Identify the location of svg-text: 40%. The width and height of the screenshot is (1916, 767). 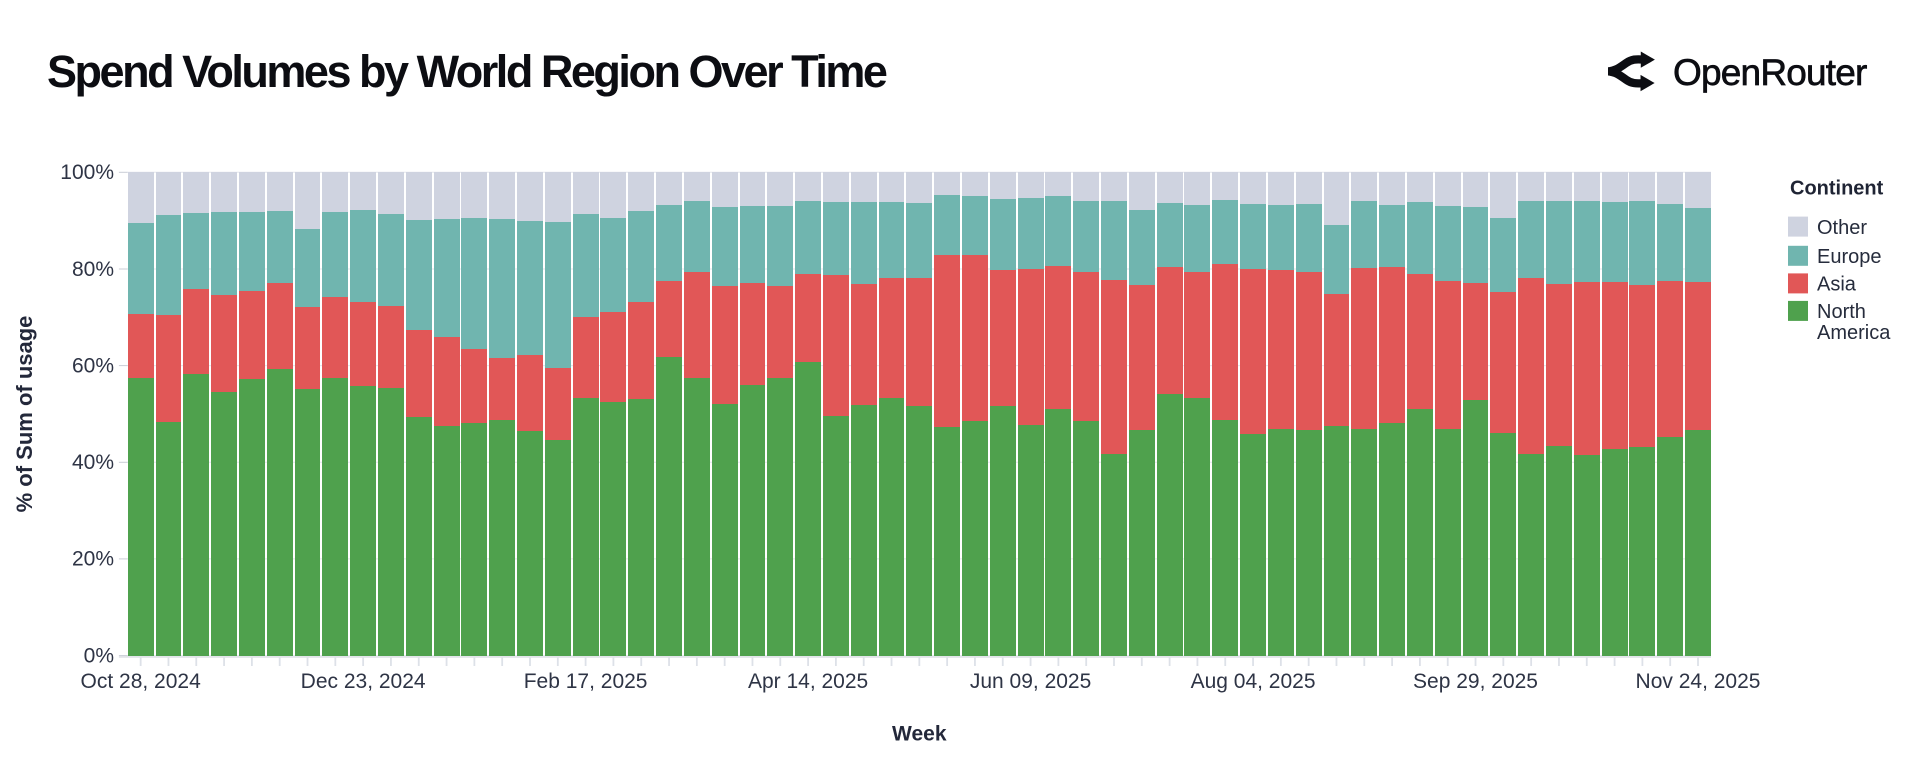
(93, 462).